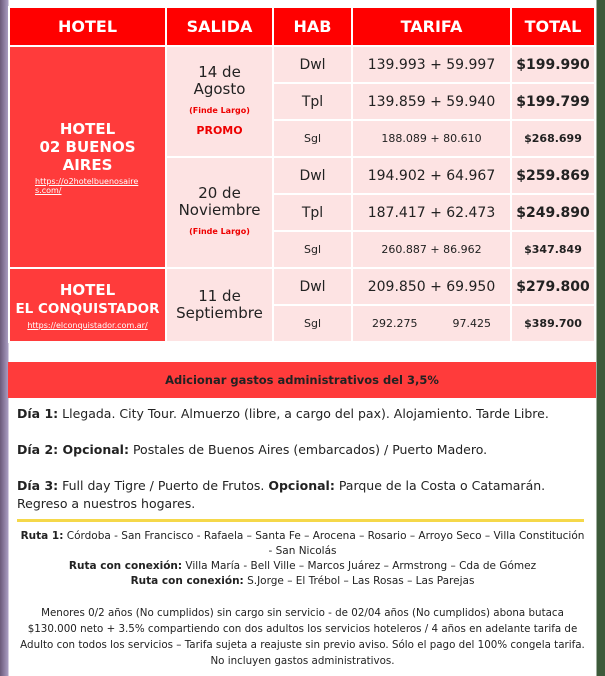  Describe the element at coordinates (431, 101) in the screenshot. I see `tarifa-cell: 139.859 + 59.940` at that location.